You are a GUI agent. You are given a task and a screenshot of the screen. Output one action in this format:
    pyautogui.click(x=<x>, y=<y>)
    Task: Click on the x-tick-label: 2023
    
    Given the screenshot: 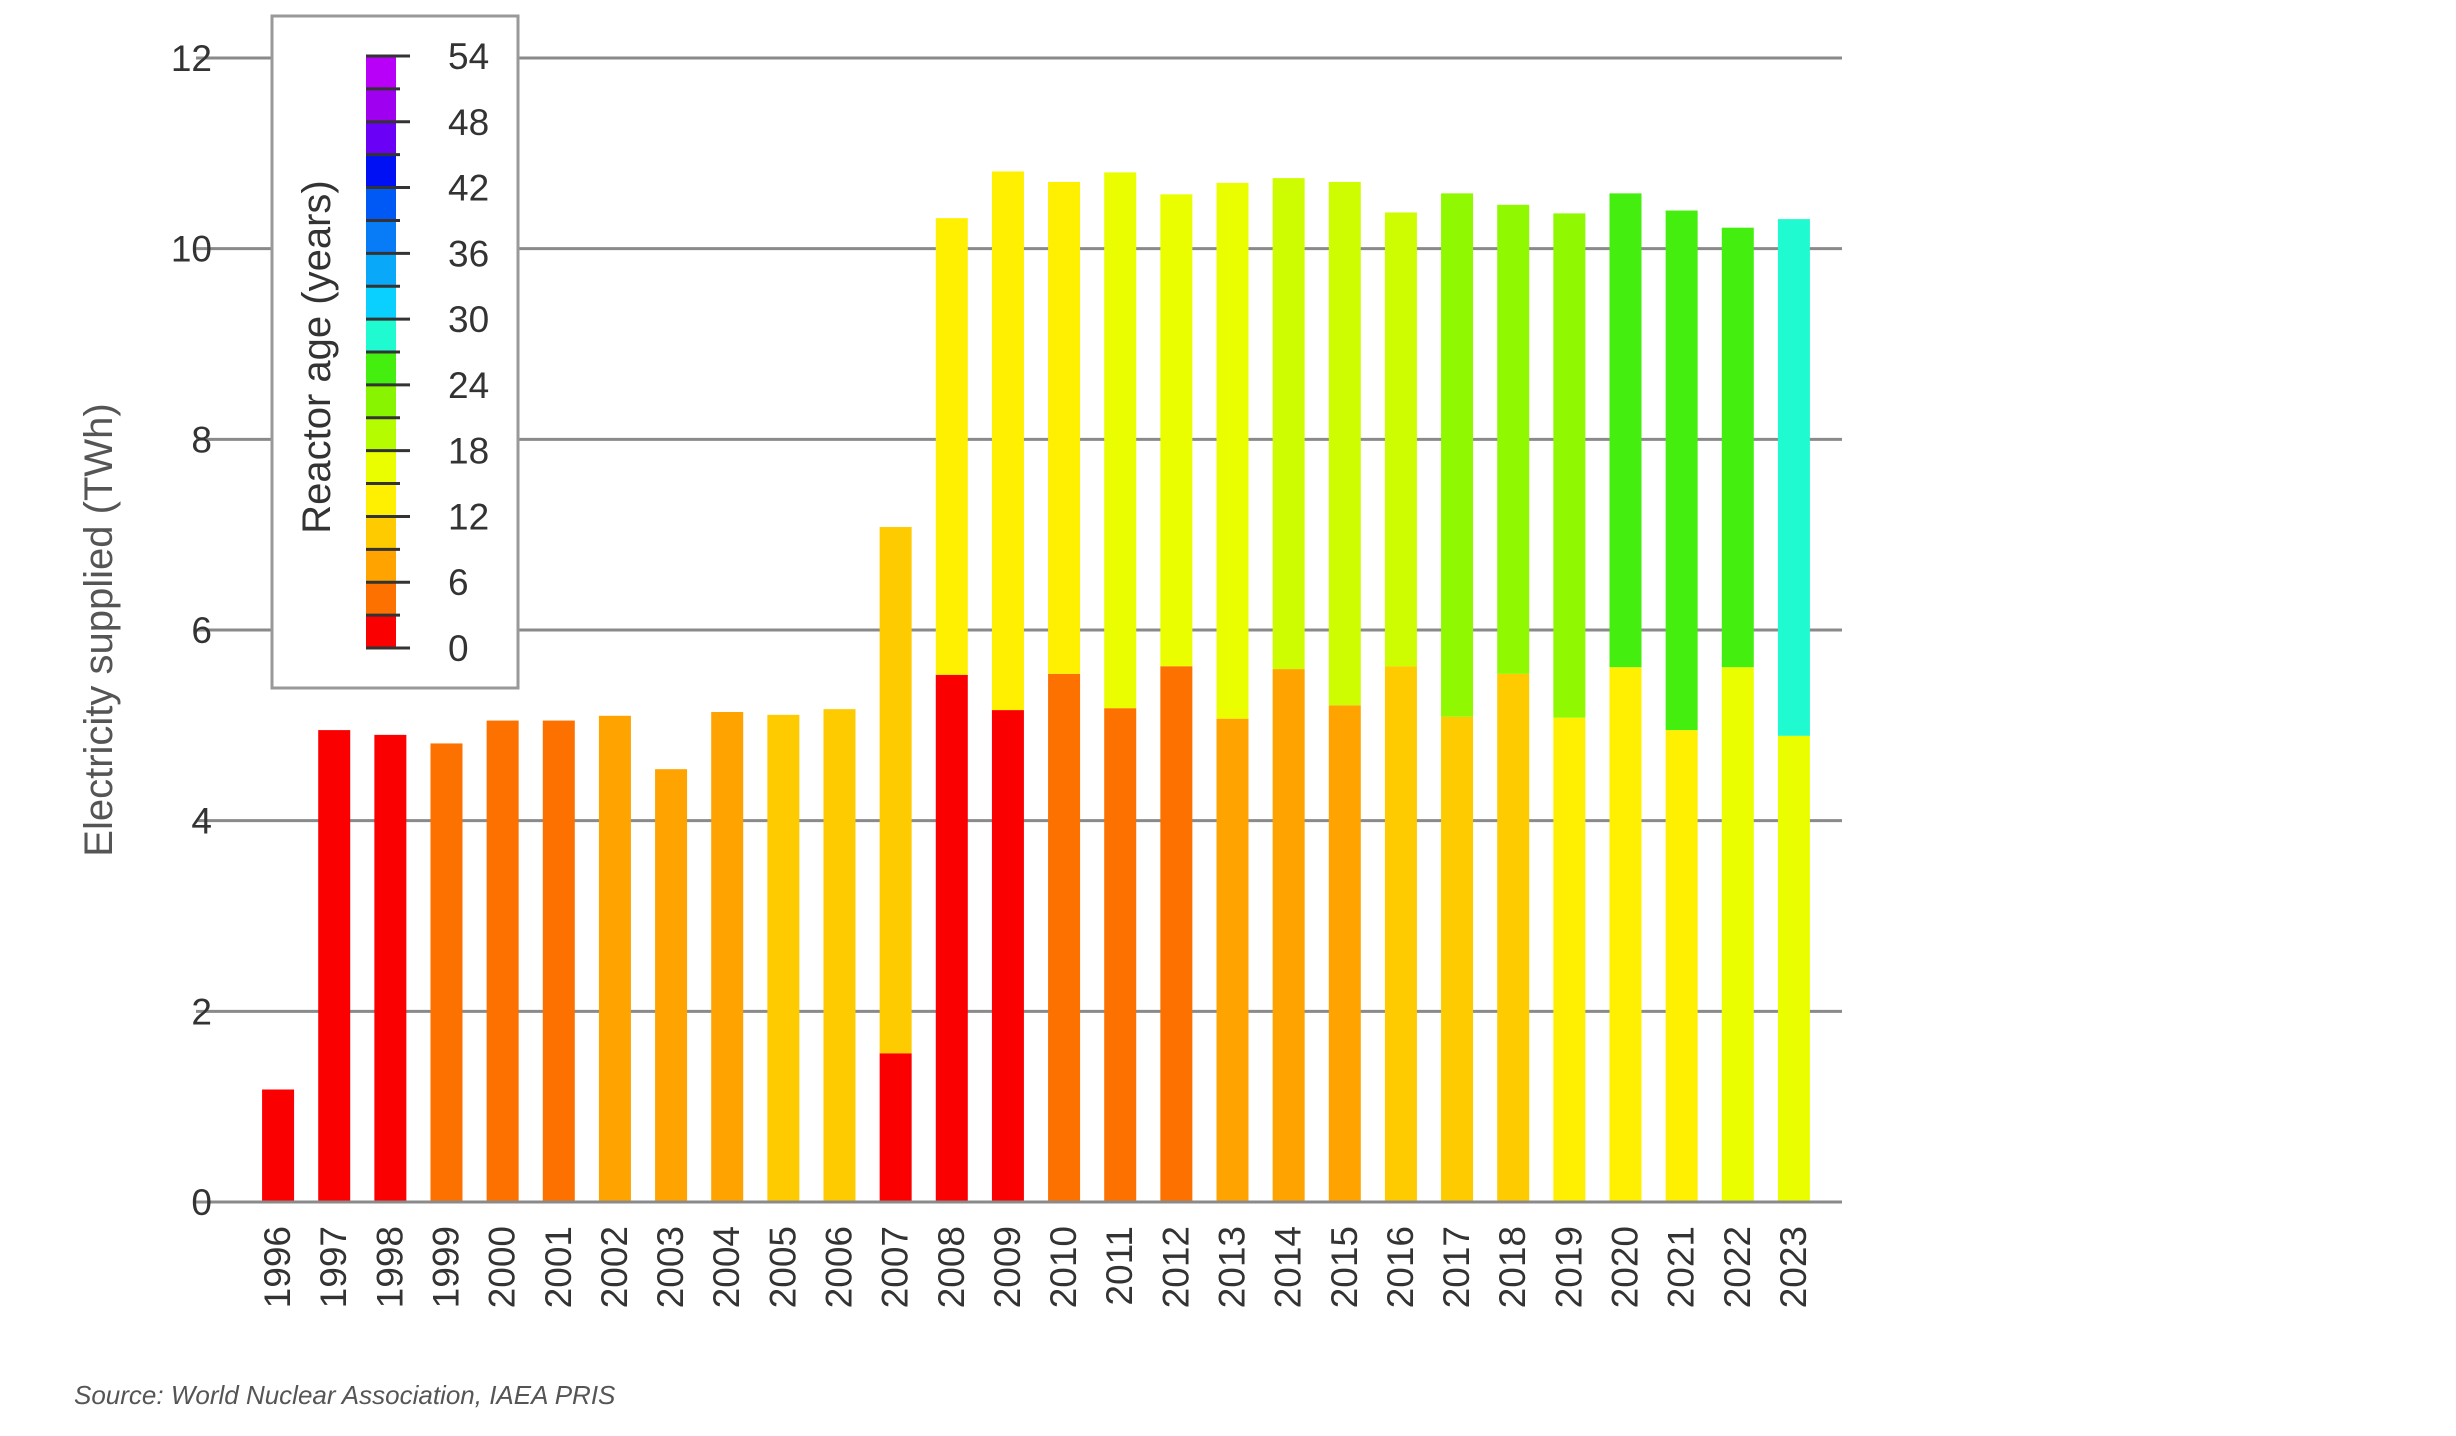 What is the action you would take?
    pyautogui.click(x=1793, y=1267)
    